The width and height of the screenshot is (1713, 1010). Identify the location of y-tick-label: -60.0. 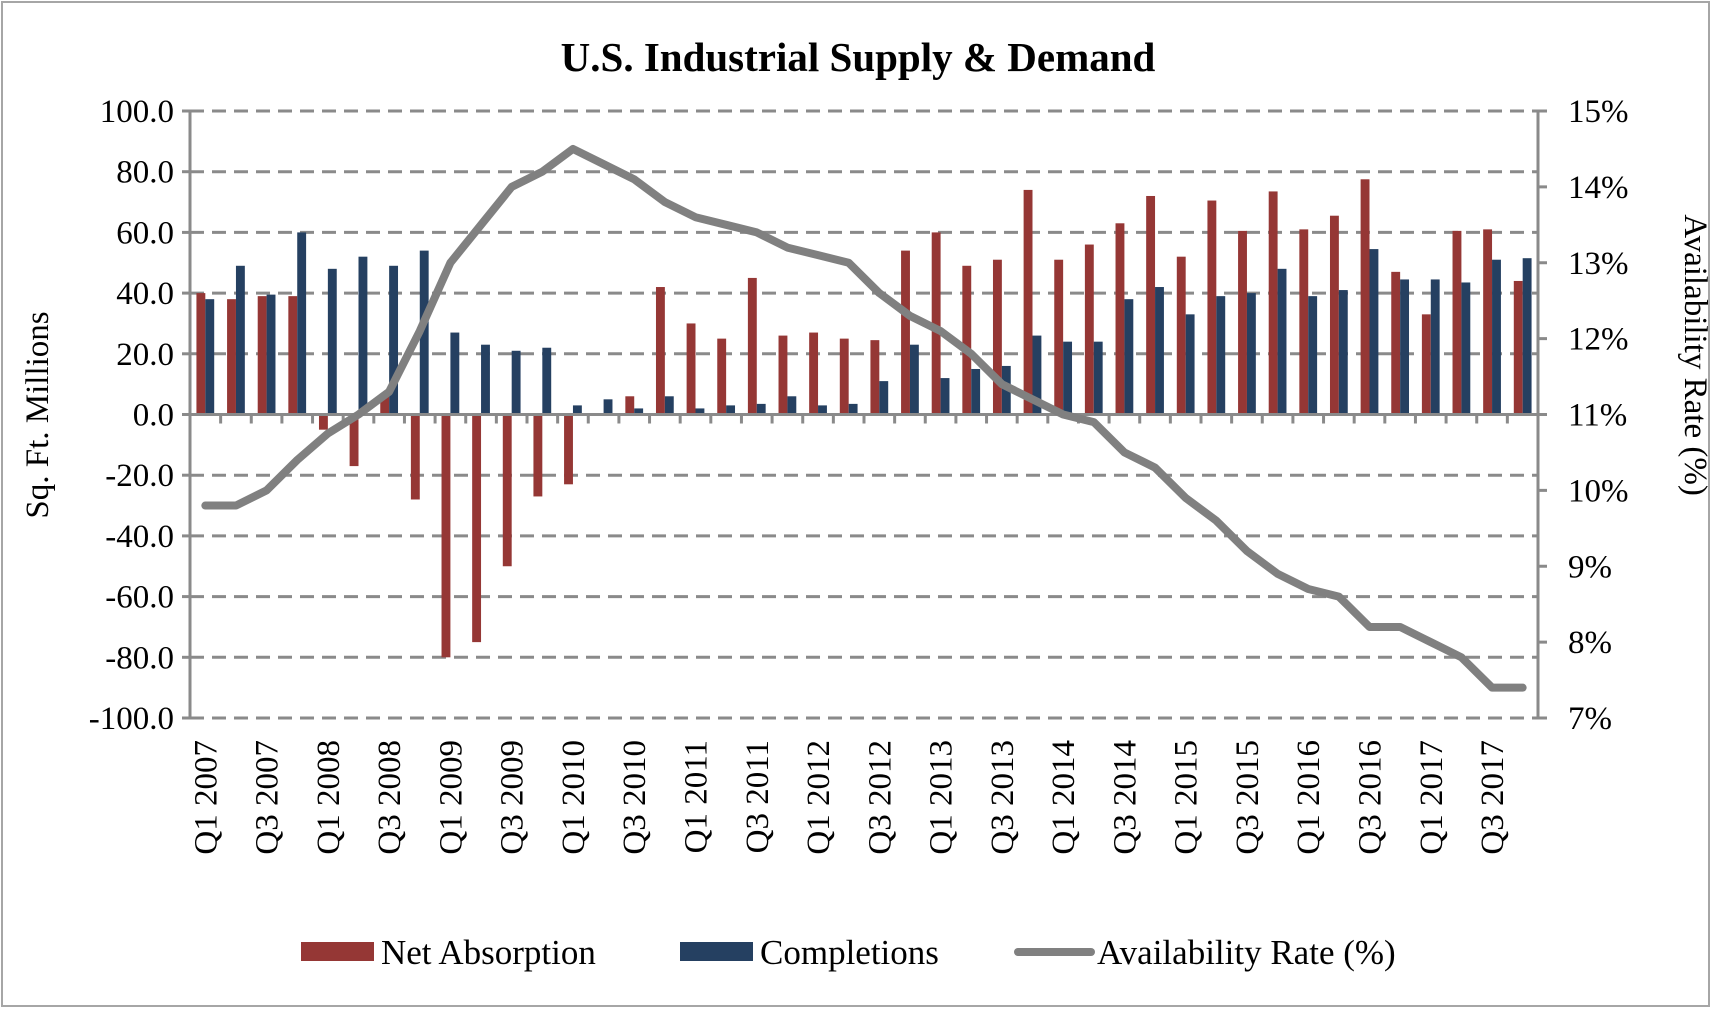
(139, 598).